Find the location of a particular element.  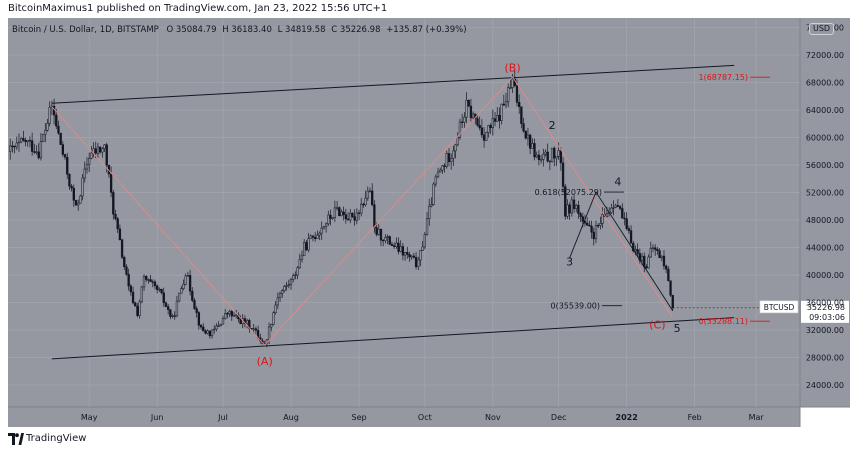

price-tick-label: 36000.00 is located at coordinates (825, 303).